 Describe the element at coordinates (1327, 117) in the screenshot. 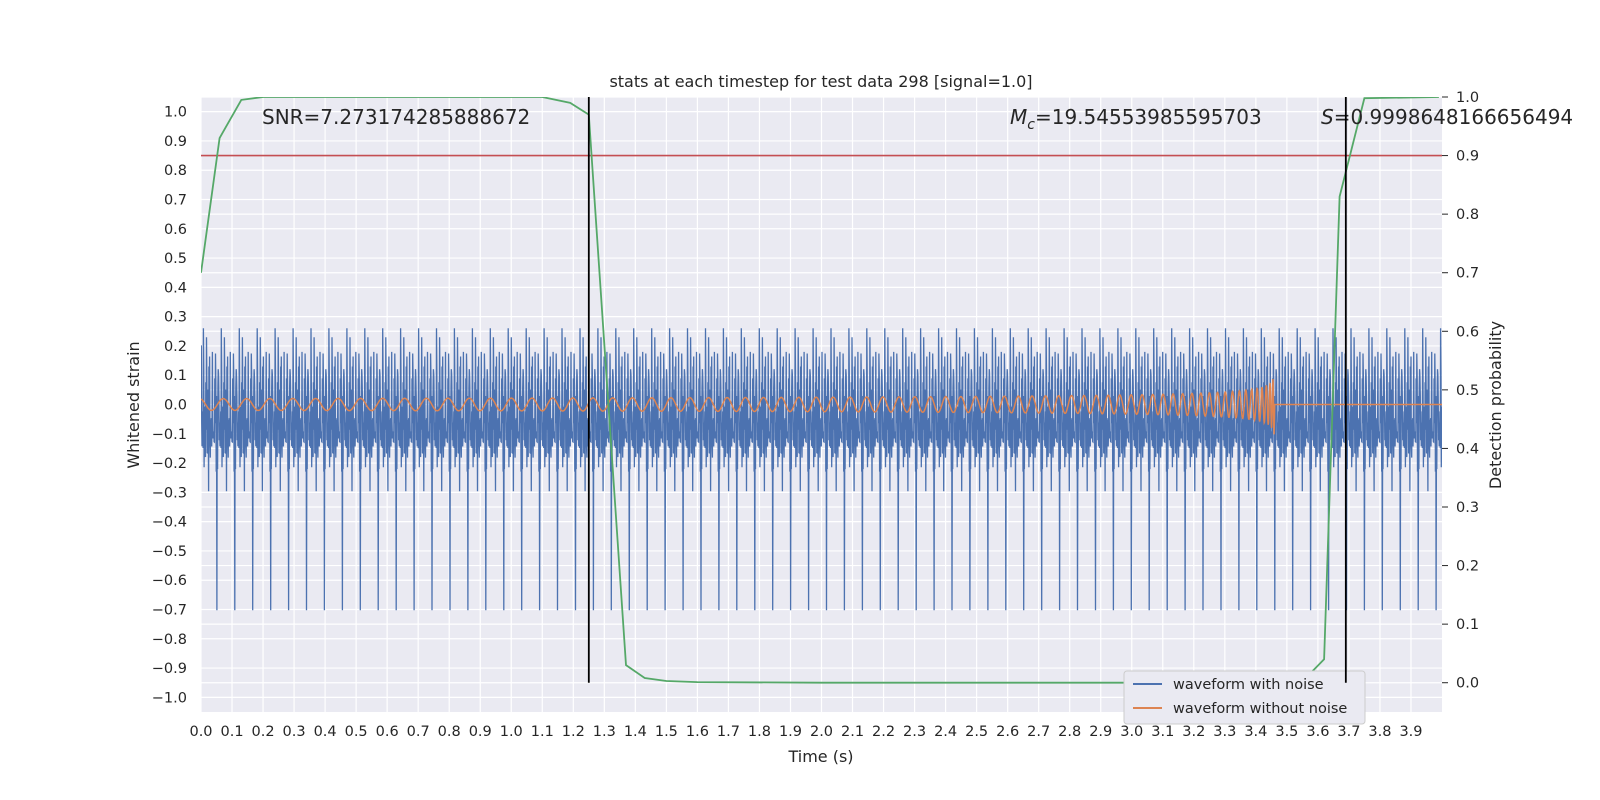

I see `score-symbol: S` at that location.